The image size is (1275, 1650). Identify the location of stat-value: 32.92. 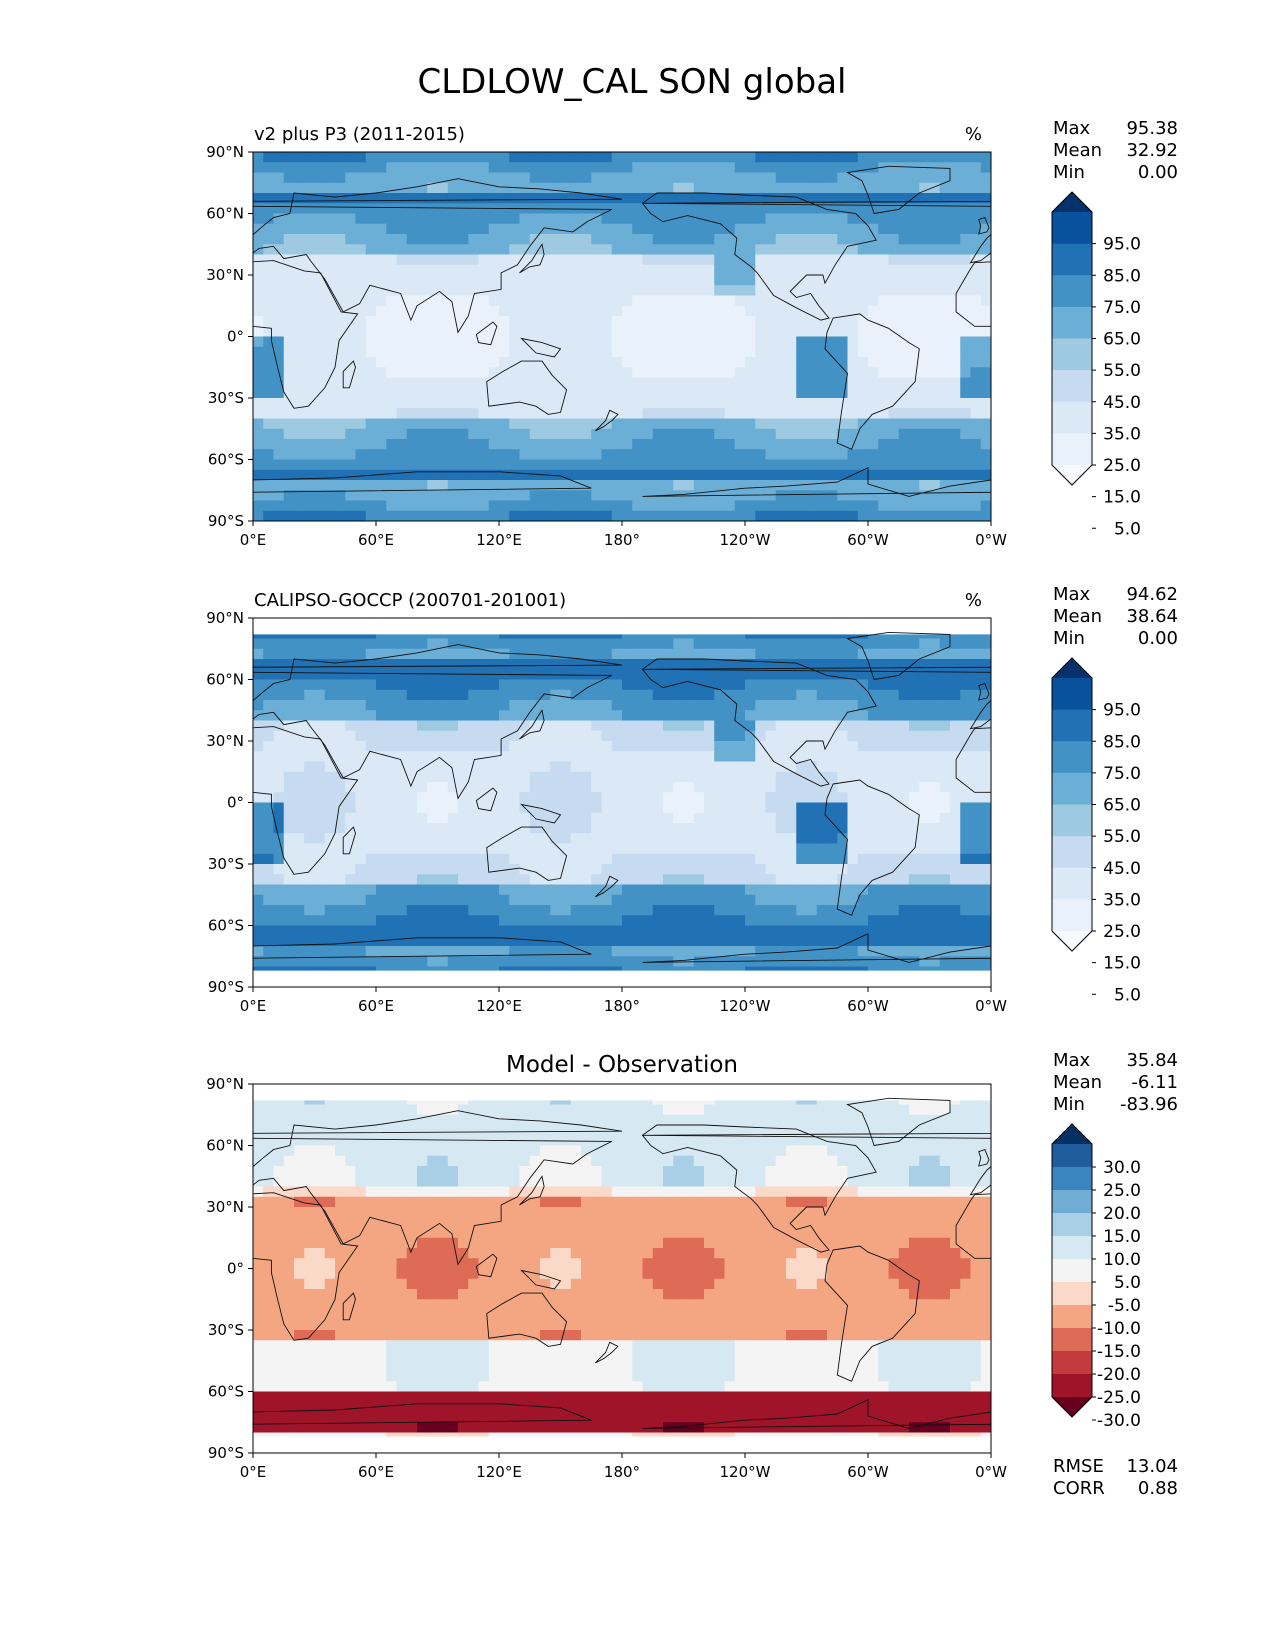
(1152, 150).